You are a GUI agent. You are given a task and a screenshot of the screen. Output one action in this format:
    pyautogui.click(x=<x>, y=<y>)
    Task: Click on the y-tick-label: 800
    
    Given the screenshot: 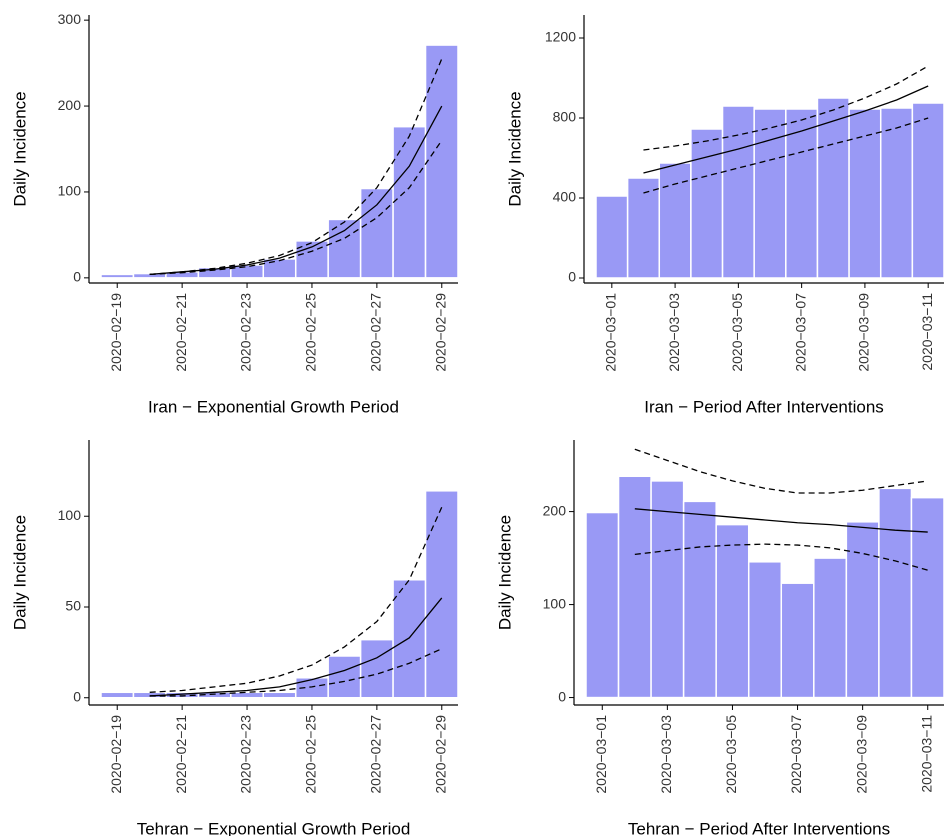 What is the action you would take?
    pyautogui.click(x=565, y=117)
    